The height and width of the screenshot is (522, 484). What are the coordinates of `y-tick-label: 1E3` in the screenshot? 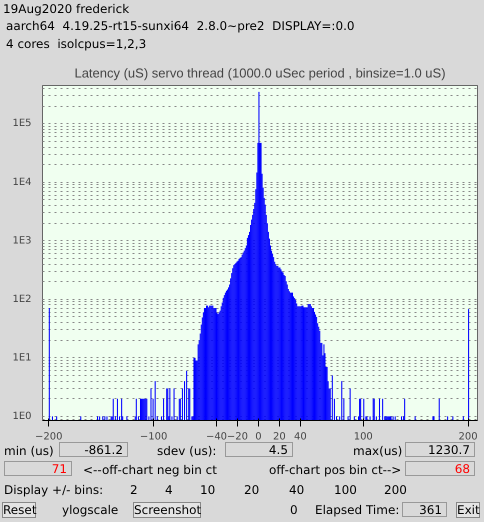 It's located at (22, 240).